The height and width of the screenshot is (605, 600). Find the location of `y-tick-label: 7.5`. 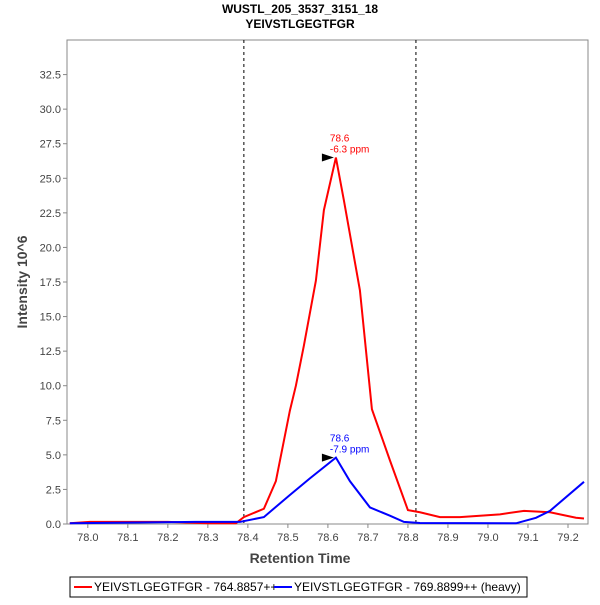

y-tick-label: 7.5 is located at coordinates (53, 421).